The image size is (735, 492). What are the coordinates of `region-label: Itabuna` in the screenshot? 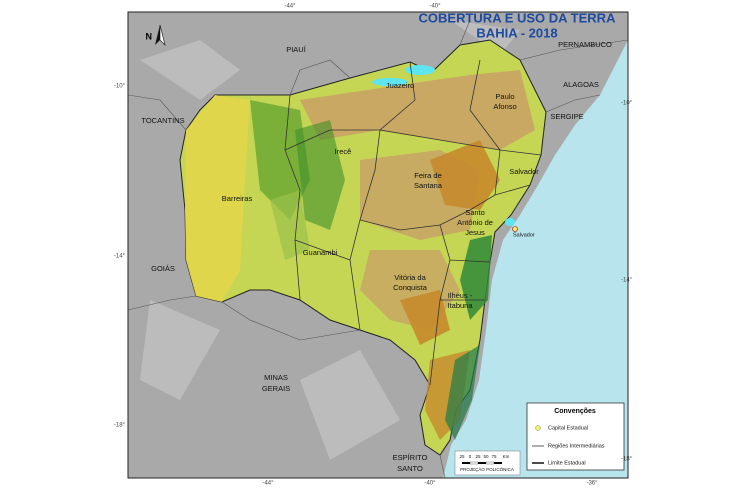 It's located at (460, 305).